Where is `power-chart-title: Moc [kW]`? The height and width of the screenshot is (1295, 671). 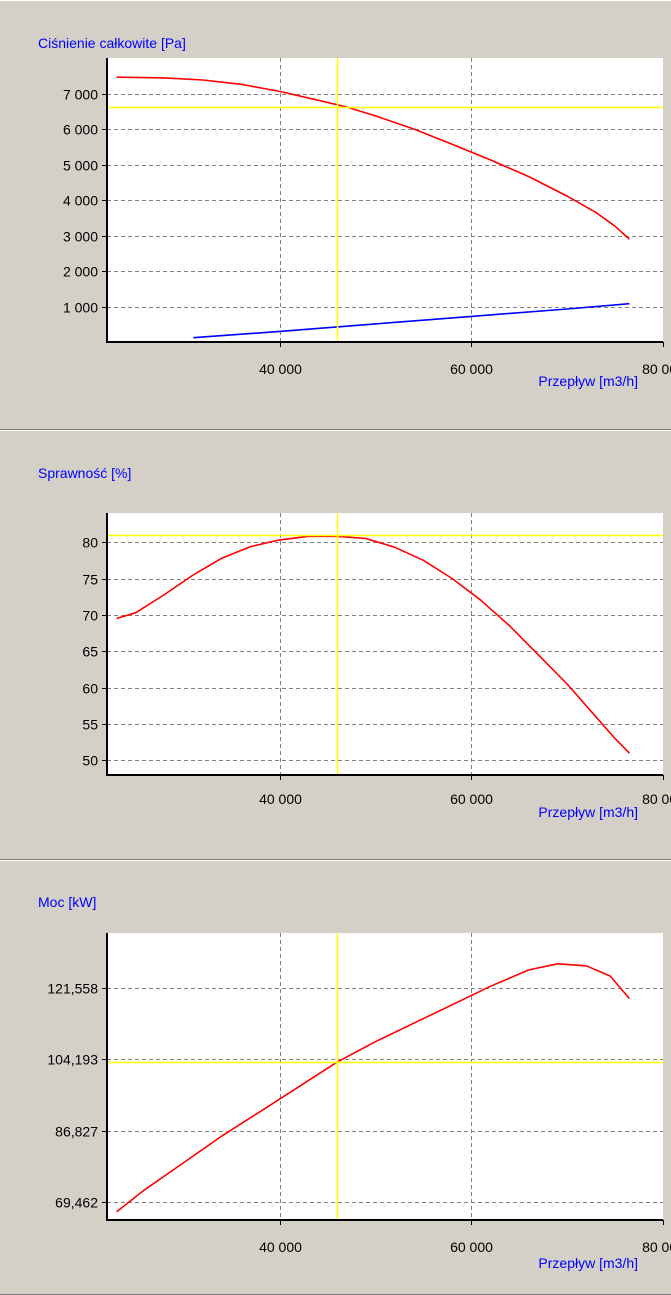
power-chart-title: Moc [kW] is located at coordinates (67, 902).